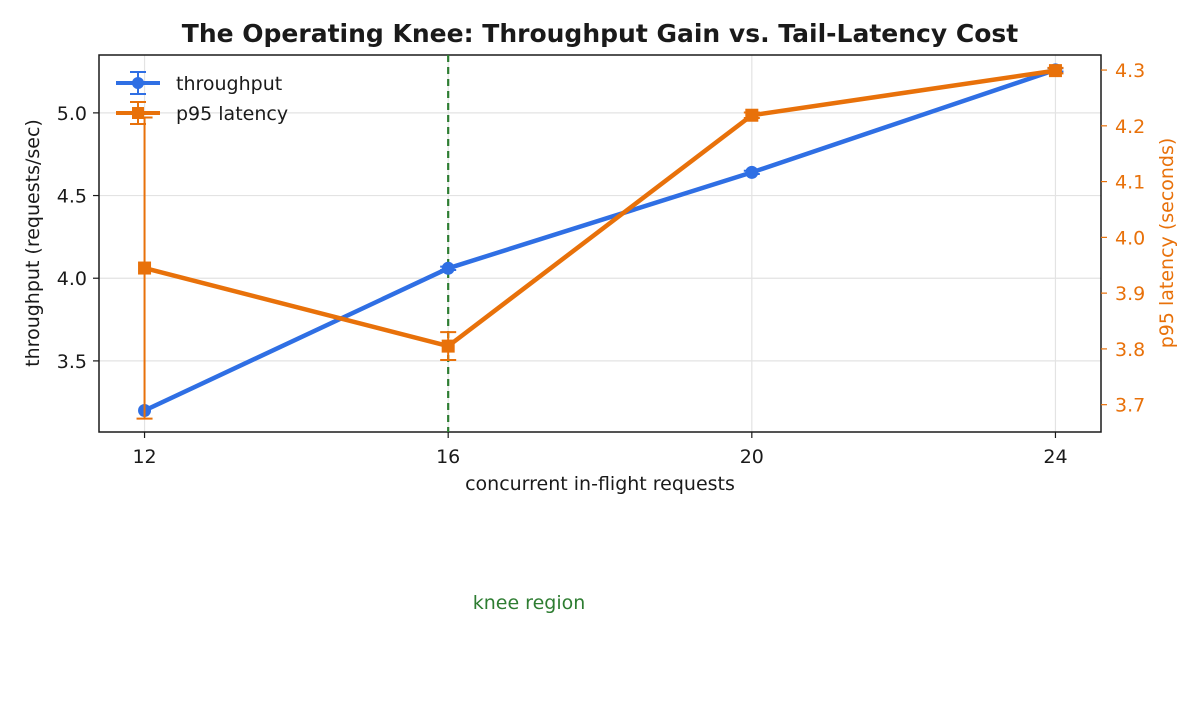 This screenshot has height=720, width=1200. Describe the element at coordinates (1130, 238) in the screenshot. I see `right-y-tick-label: 4.0` at that location.